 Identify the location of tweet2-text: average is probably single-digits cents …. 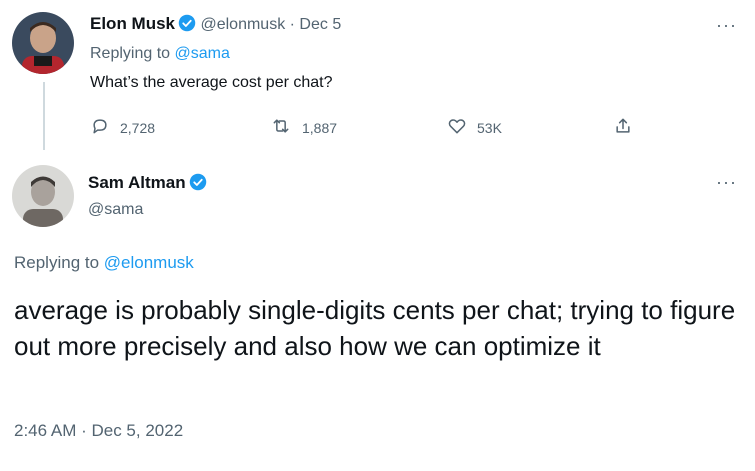
(375, 328).